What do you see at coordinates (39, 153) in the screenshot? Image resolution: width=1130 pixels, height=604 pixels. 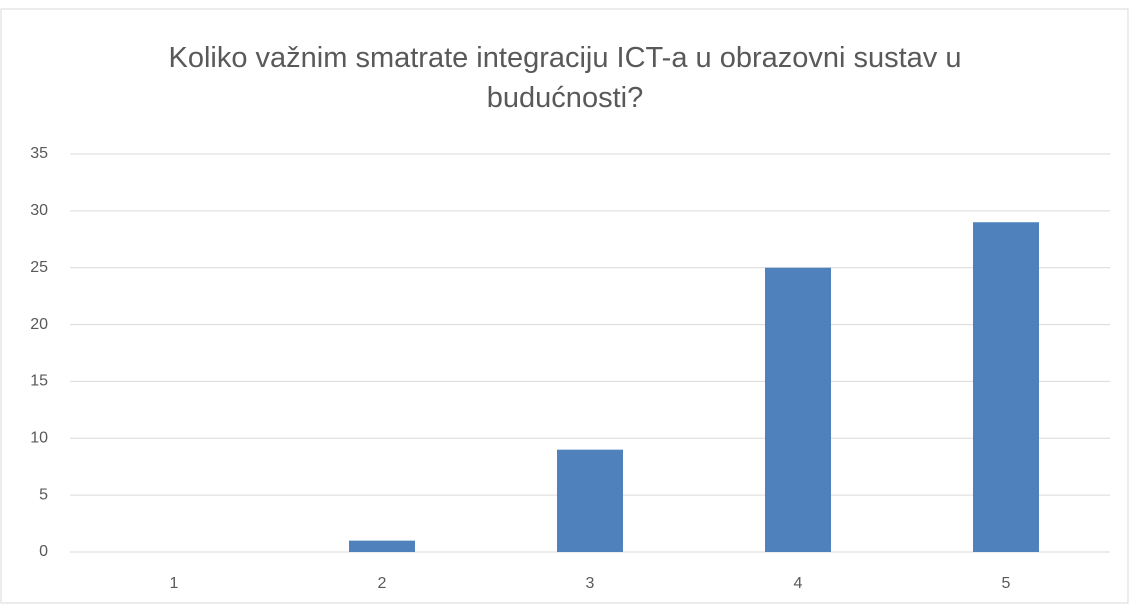 I see `y-tick-label: 35` at bounding box center [39, 153].